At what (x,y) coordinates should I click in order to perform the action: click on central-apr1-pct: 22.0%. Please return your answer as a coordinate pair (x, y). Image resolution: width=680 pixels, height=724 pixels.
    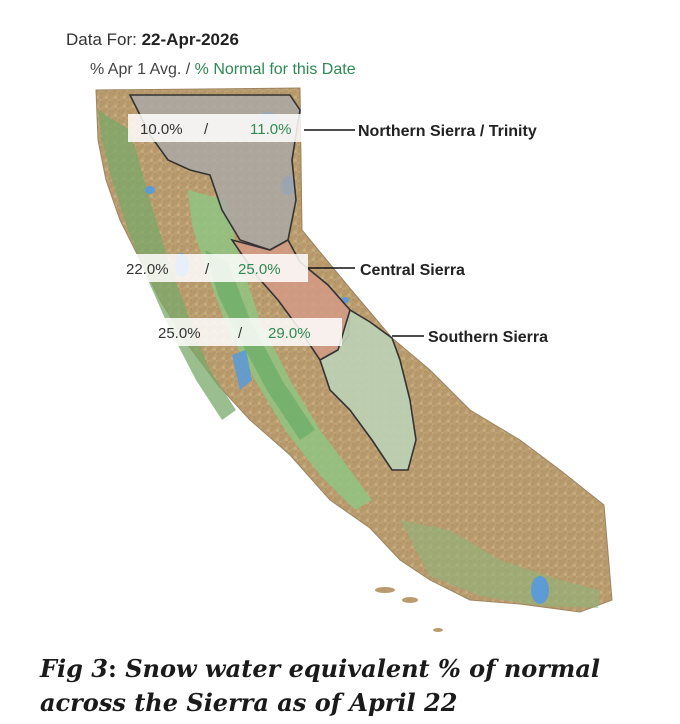
    Looking at the image, I should click on (147, 269).